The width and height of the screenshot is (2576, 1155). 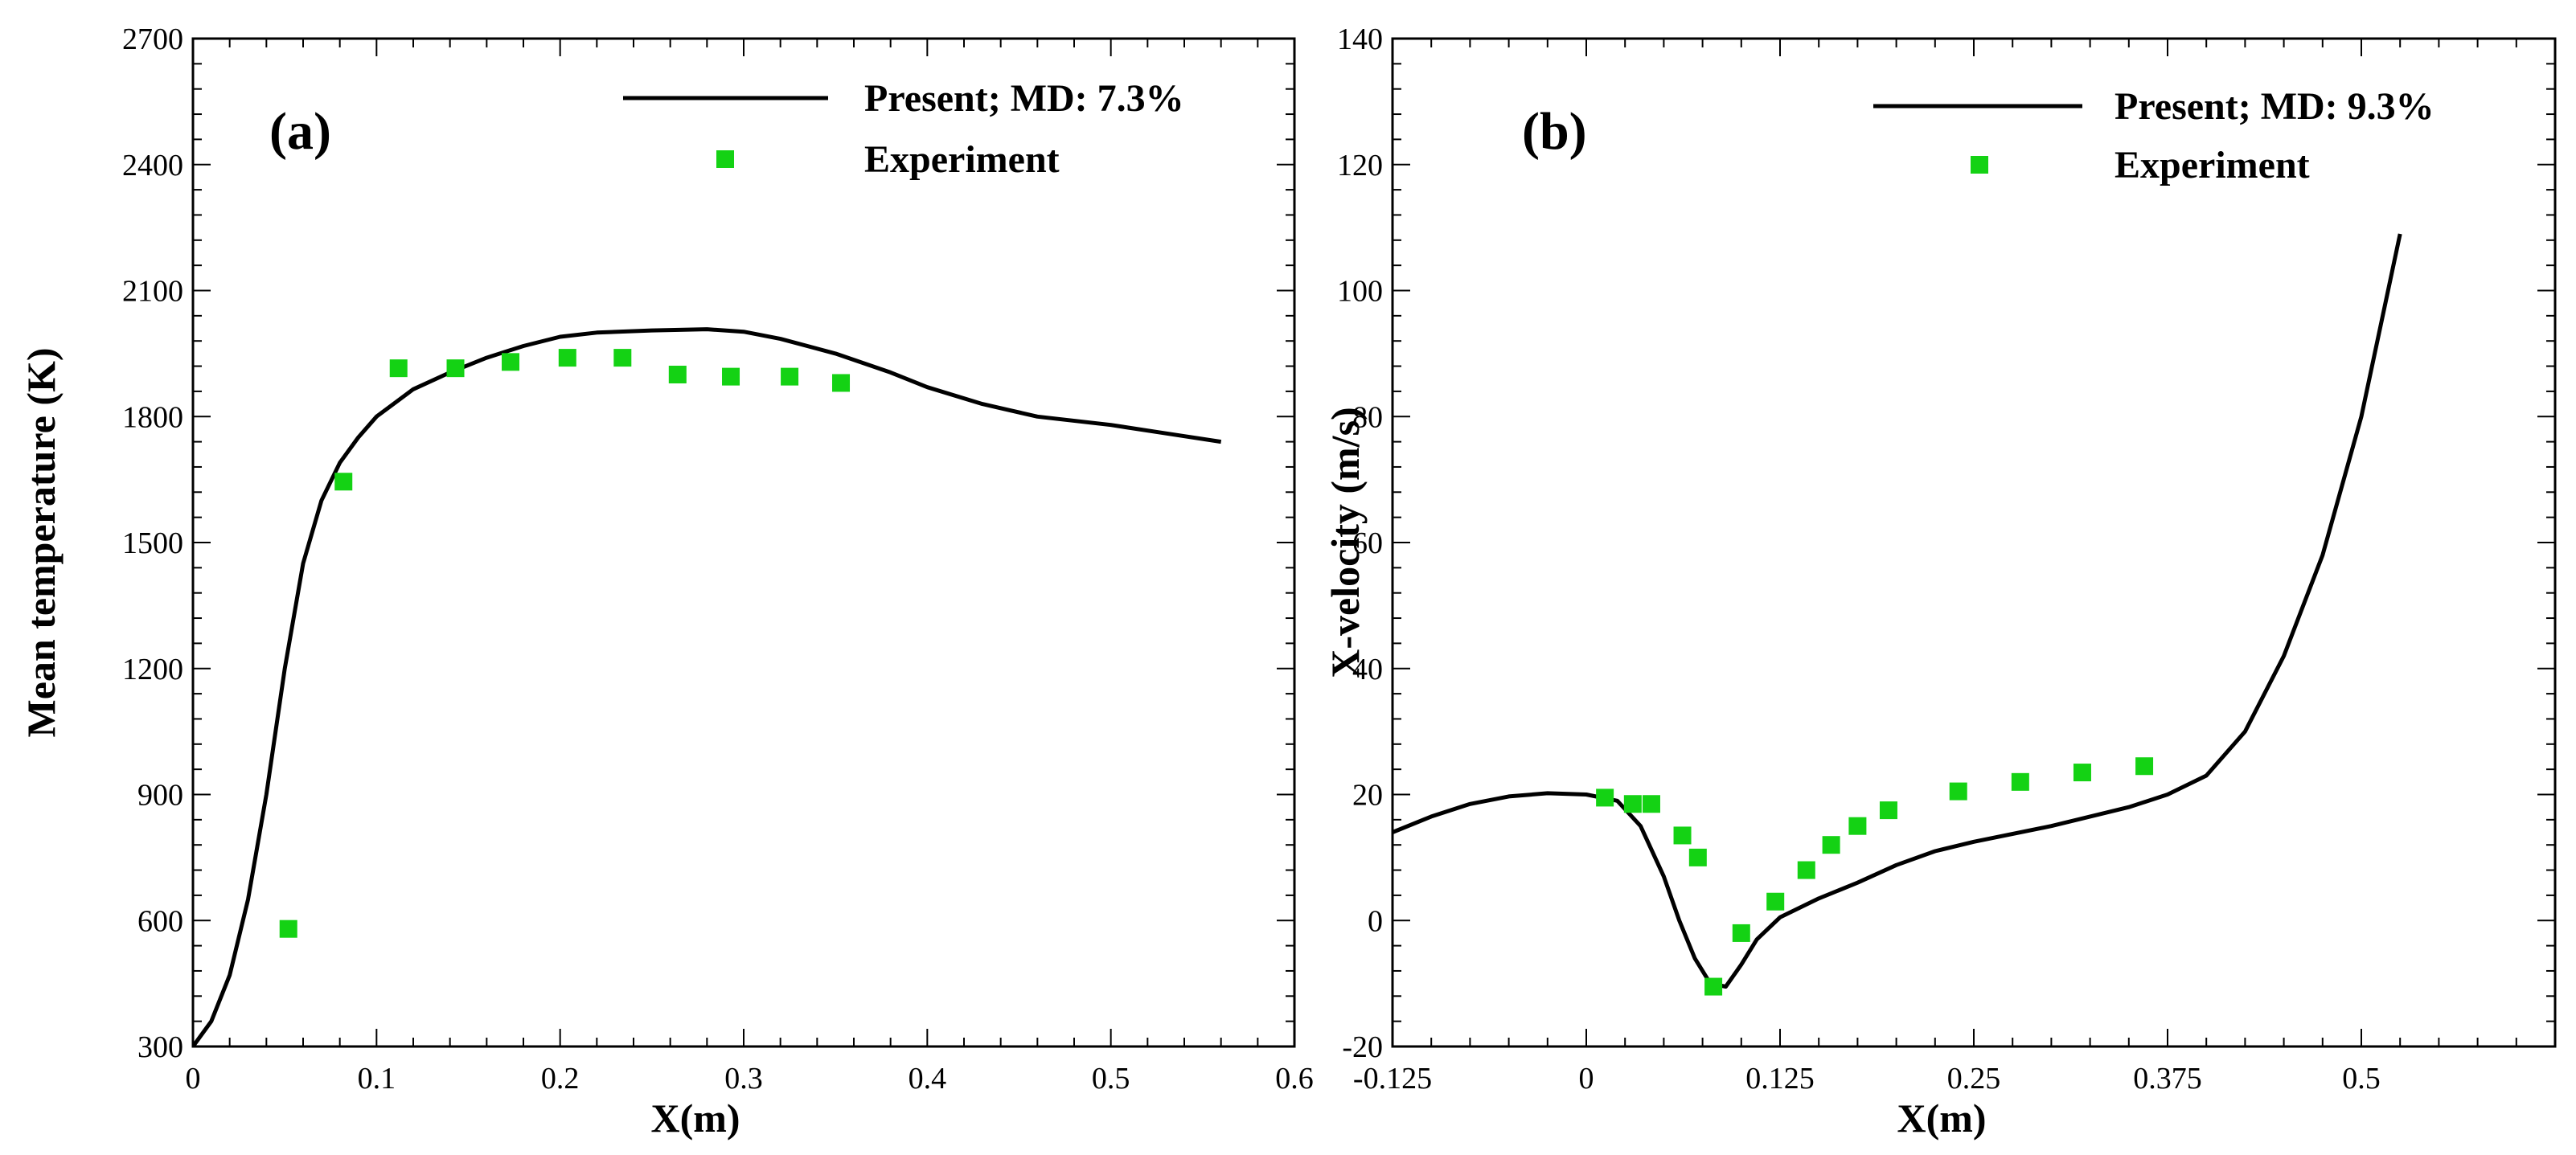 I want to click on y-tick-label: 0, so click(x=1375, y=921).